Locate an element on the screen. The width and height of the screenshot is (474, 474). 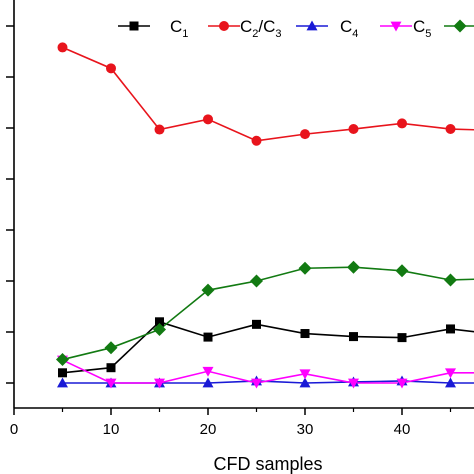
x-tick-label: 40 is located at coordinates (402, 429).